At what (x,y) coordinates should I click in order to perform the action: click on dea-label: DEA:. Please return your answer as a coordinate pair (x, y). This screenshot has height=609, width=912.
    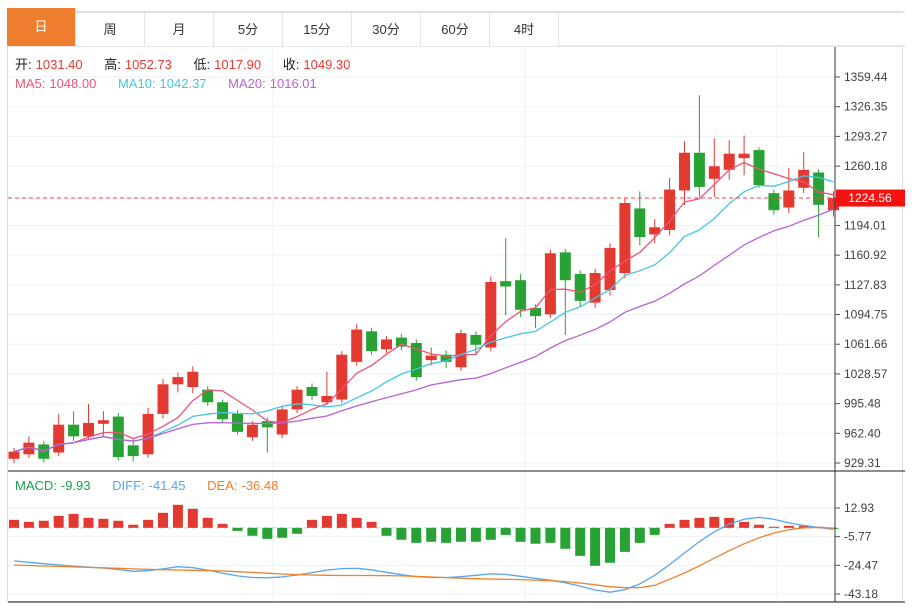
    Looking at the image, I should click on (222, 485).